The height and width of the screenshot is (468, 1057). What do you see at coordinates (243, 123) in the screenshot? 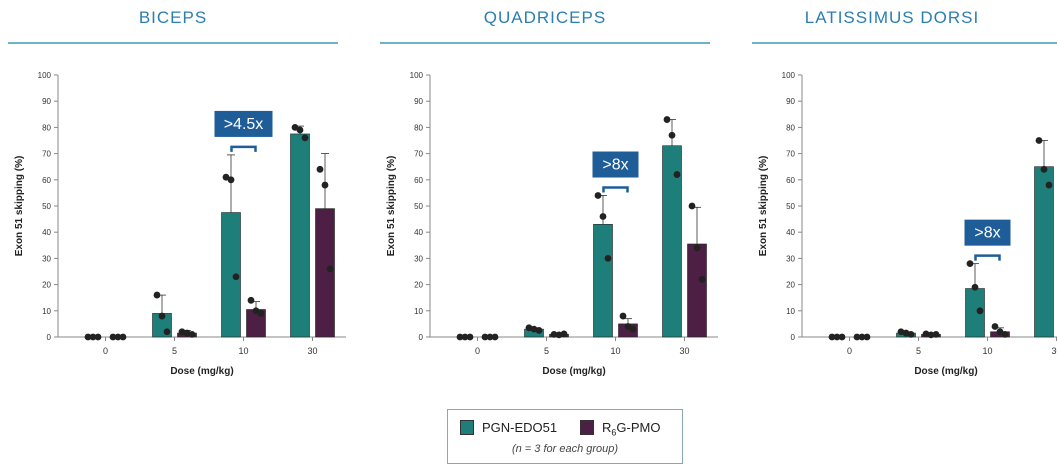
I see `fold-change-box` at bounding box center [243, 123].